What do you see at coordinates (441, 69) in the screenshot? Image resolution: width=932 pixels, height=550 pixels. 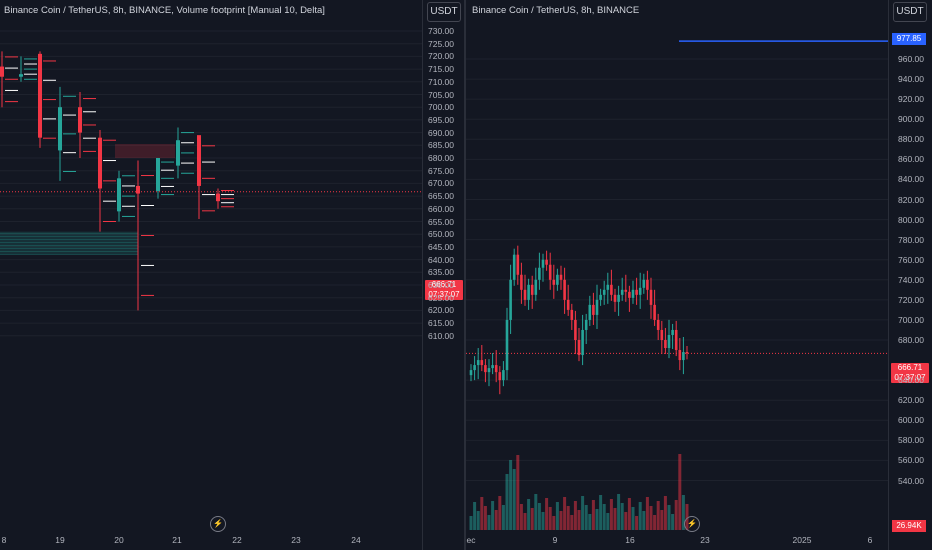 I see `left-price-tick: 715.00` at bounding box center [441, 69].